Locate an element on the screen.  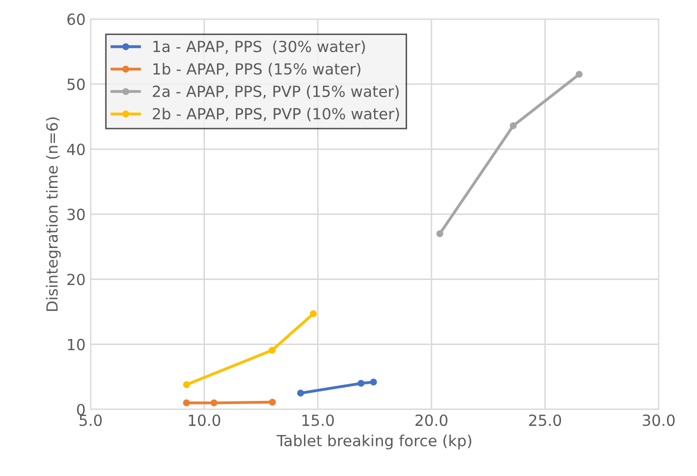
x-tick-label: 20.0 is located at coordinates (432, 420).